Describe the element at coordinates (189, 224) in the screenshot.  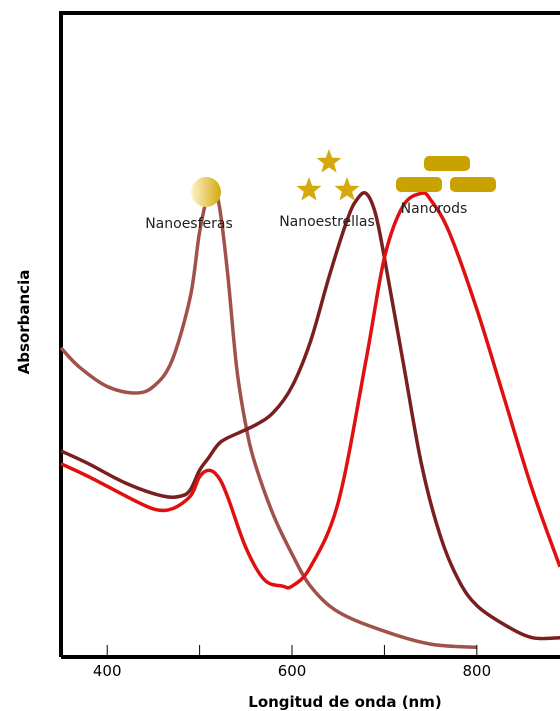
I see `label-nanoesferas: Nanoesferas` at that location.